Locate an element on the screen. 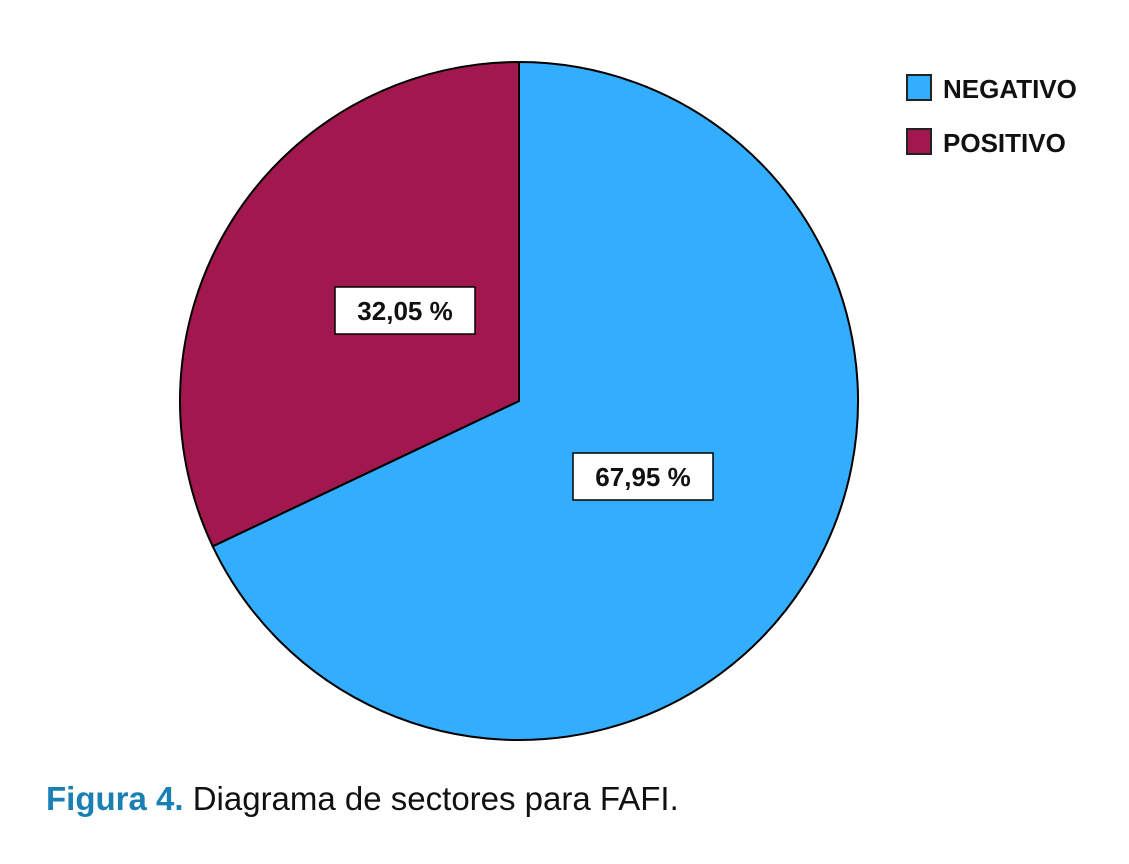  data-label-negativo: 67,95 % is located at coordinates (642, 477).